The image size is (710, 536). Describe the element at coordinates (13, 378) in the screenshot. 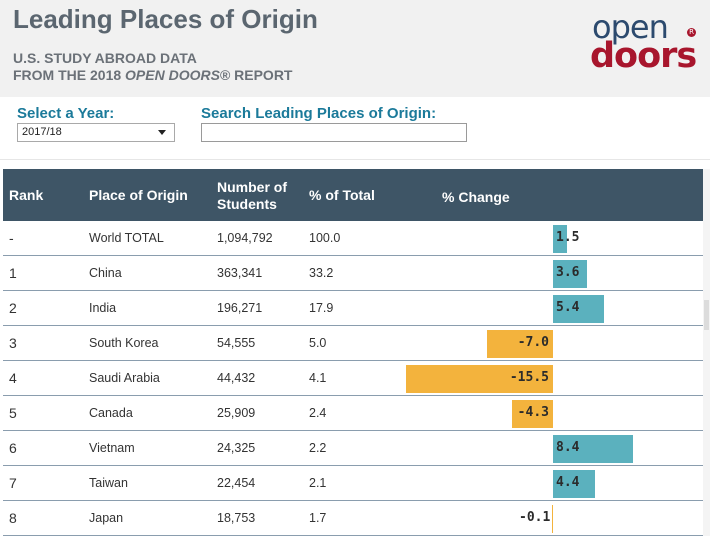

I see `rank-cell: 4` at that location.